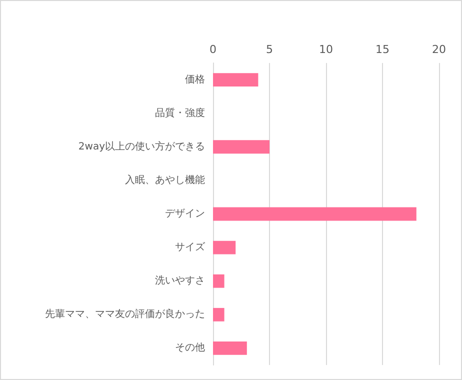 The image size is (462, 380). What do you see at coordinates (190, 348) in the screenshot?
I see `y-tick-label: その他` at bounding box center [190, 348].